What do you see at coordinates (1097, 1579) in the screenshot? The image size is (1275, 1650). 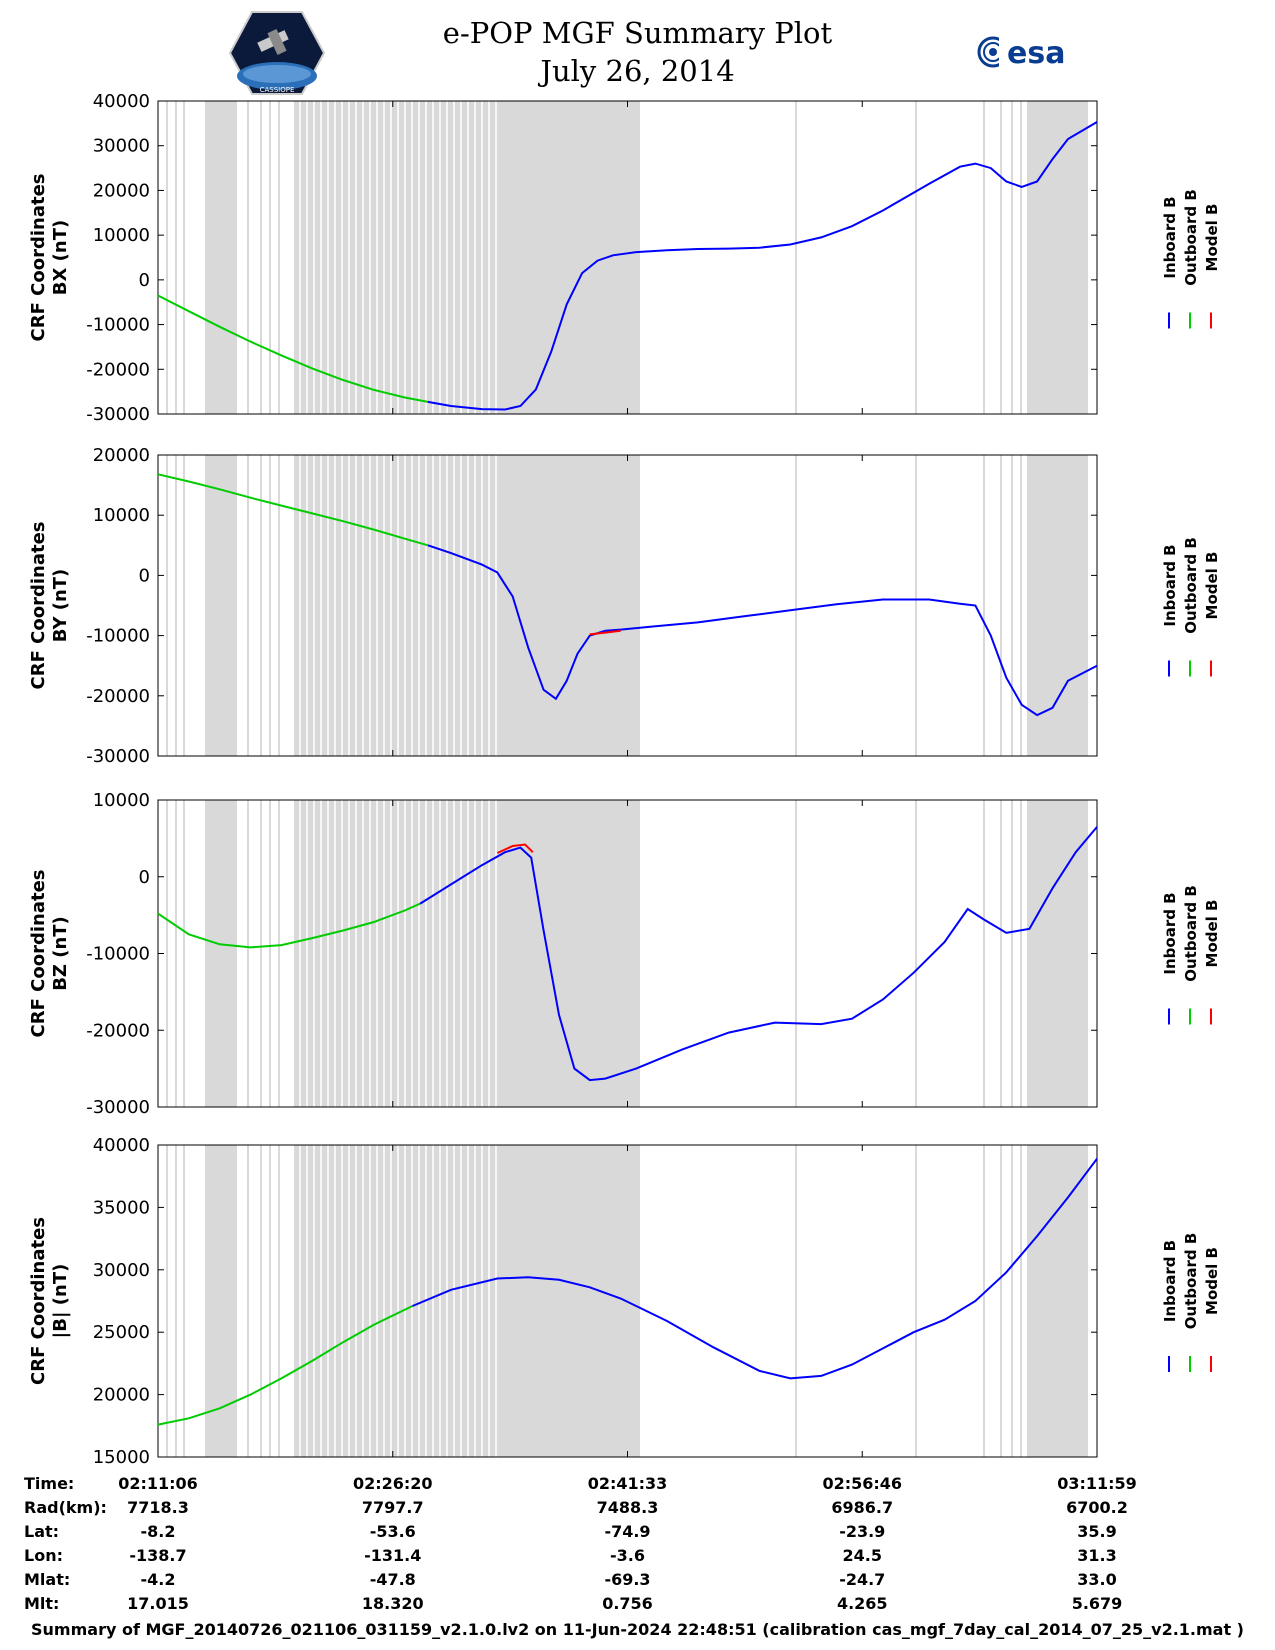 I see `time-table-cell-mlat: 33.0` at bounding box center [1097, 1579].